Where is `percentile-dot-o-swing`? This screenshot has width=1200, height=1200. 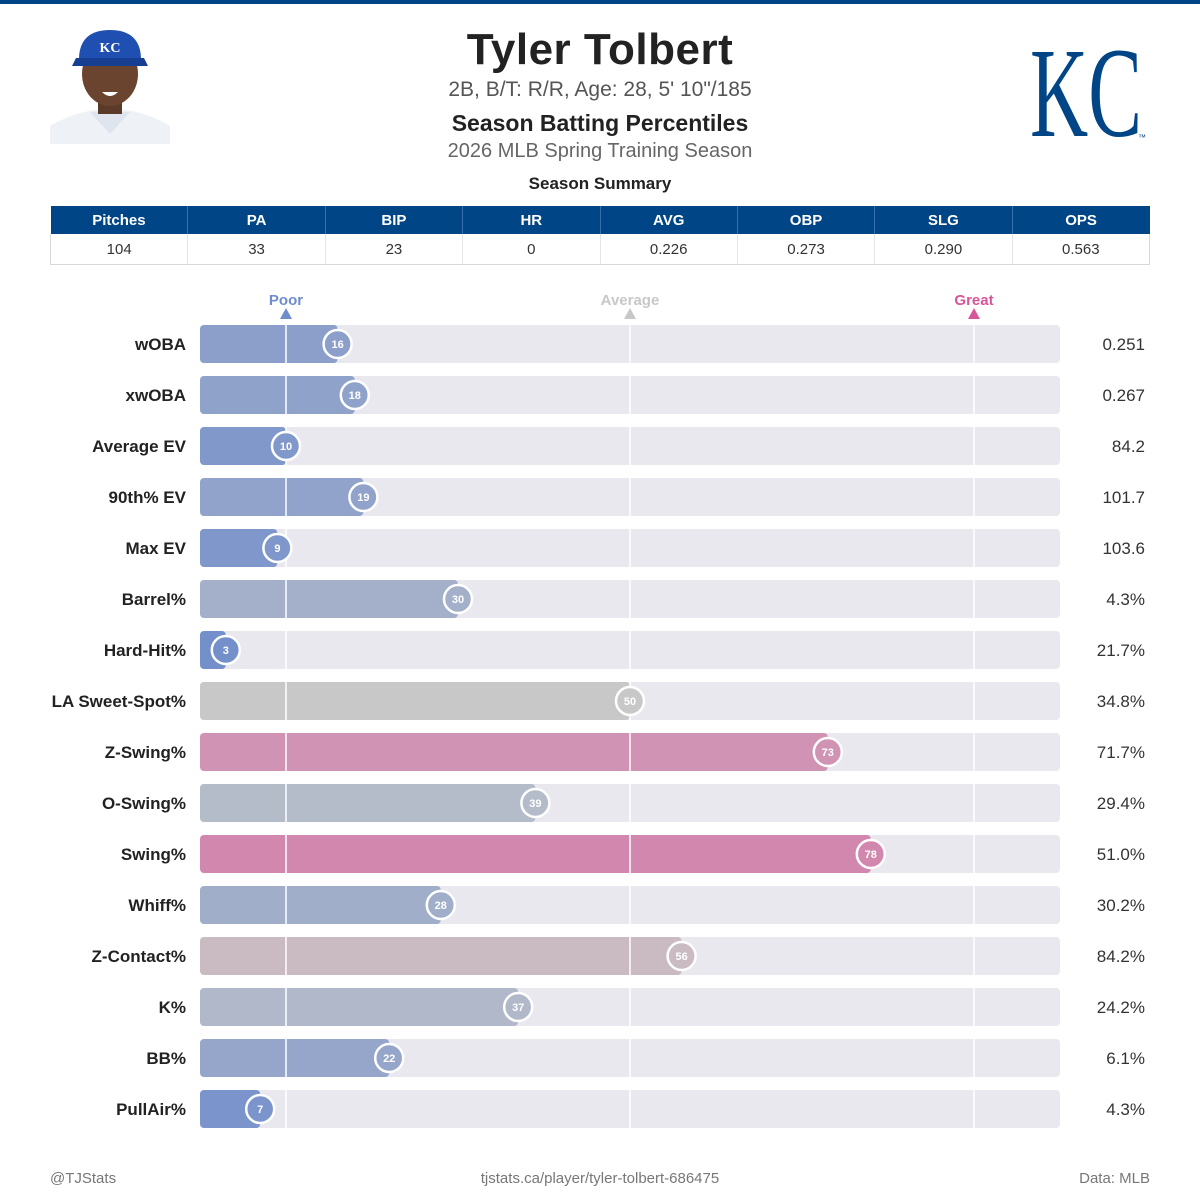
percentile-dot-o-swing is located at coordinates (535, 803).